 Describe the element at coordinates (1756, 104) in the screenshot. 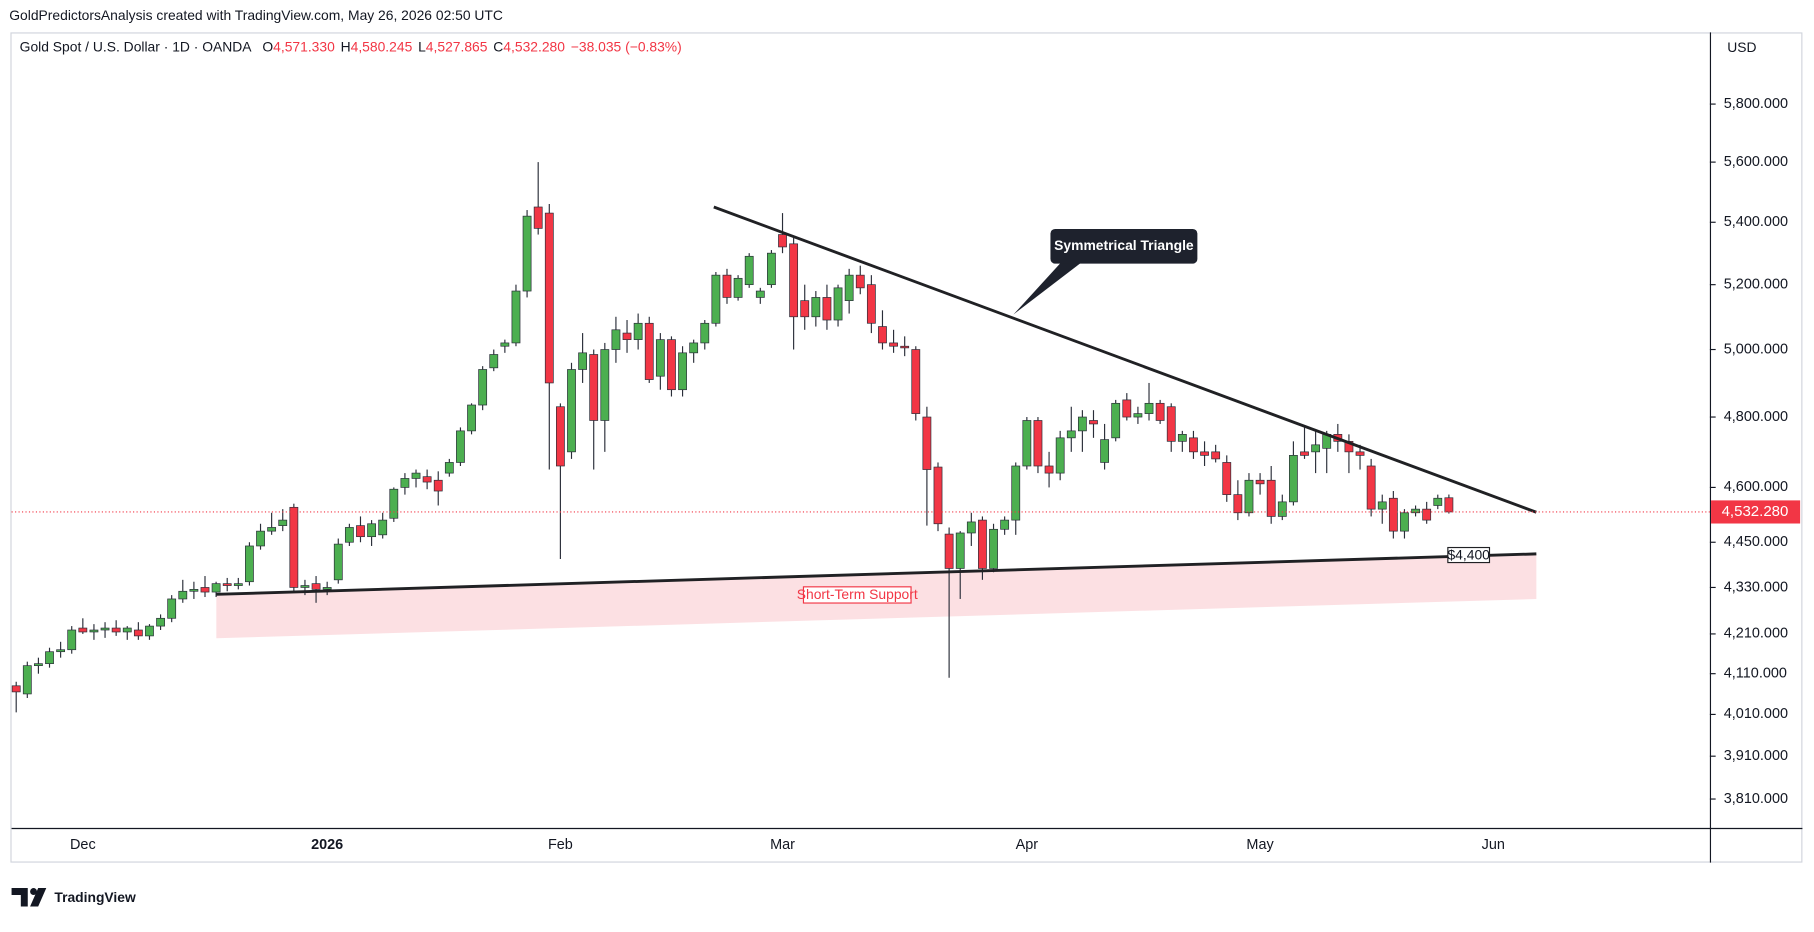

I see `y-tick-label: 5,800.000` at that location.